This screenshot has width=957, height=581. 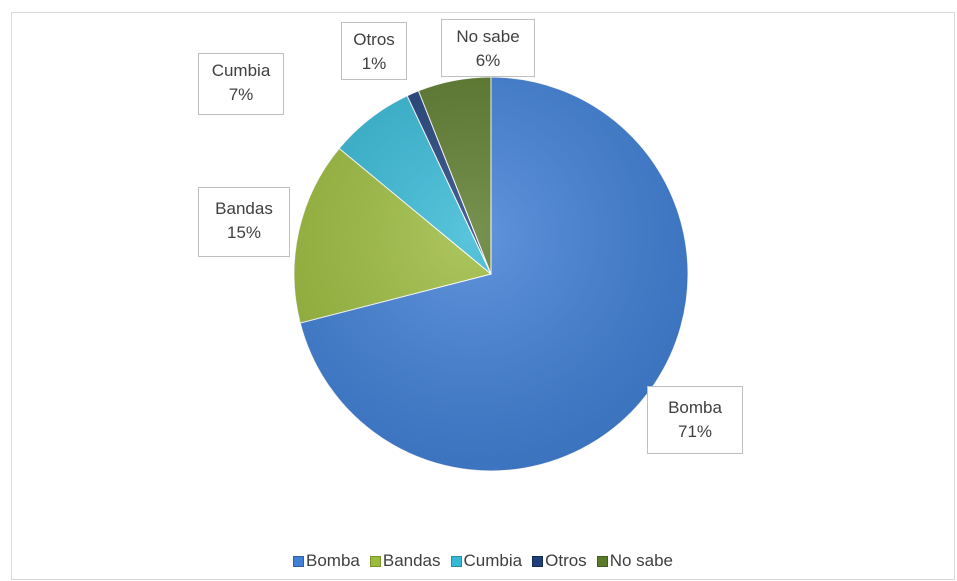 What do you see at coordinates (374, 51) in the screenshot?
I see `data-label-otros: Otros 1%` at bounding box center [374, 51].